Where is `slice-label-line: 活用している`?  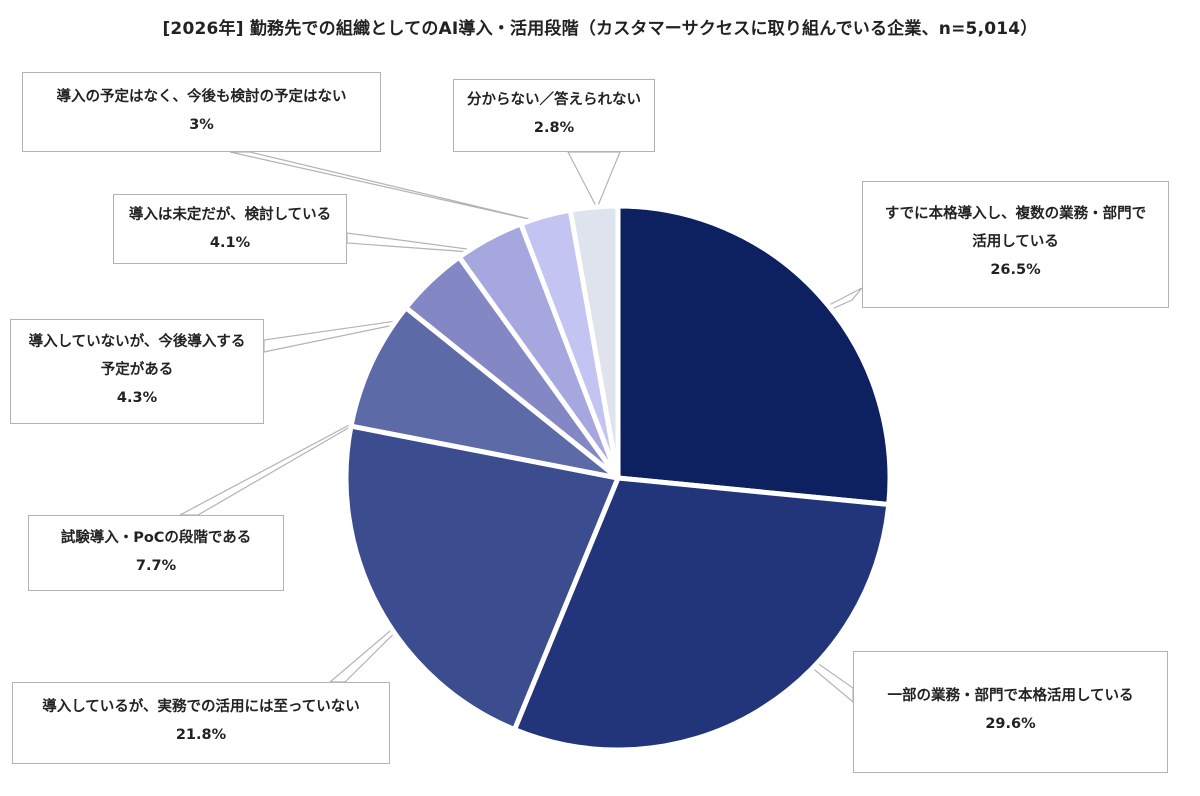
slice-label-line: 活用している is located at coordinates (1015, 242).